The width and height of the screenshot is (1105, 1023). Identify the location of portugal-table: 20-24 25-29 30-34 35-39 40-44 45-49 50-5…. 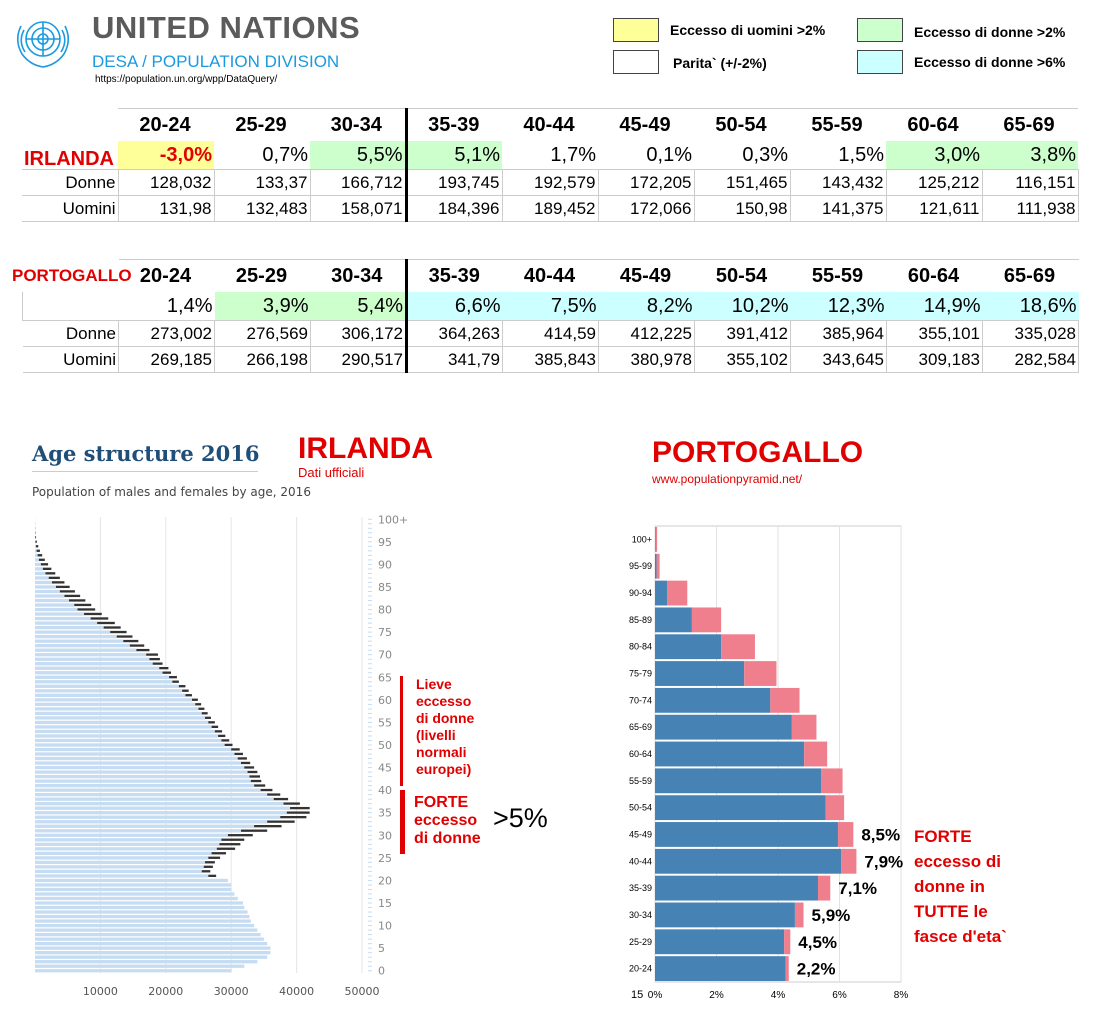
(550, 316).